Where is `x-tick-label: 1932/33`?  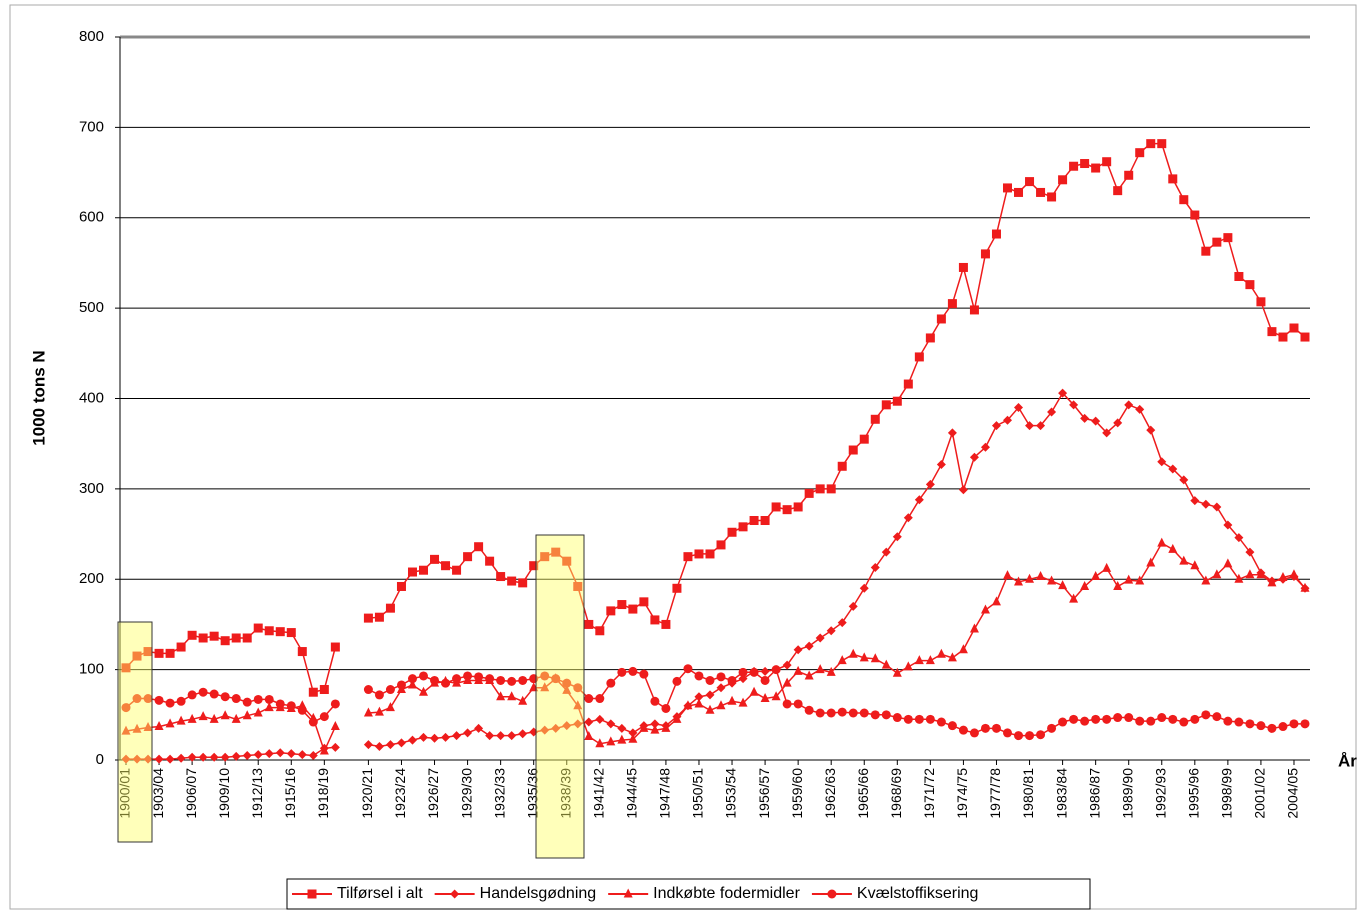
x-tick-label: 1932/33 is located at coordinates (499, 793).